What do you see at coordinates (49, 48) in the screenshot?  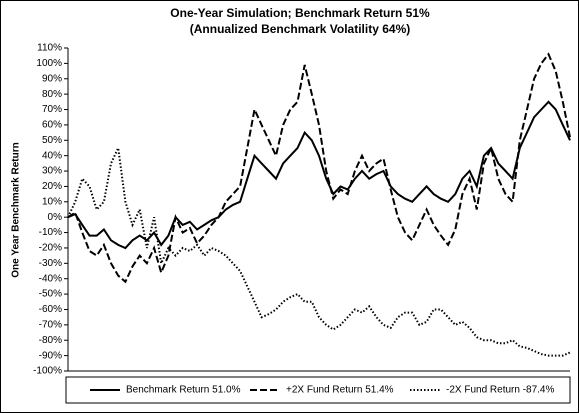 I see `y-tick-label: 110%` at bounding box center [49, 48].